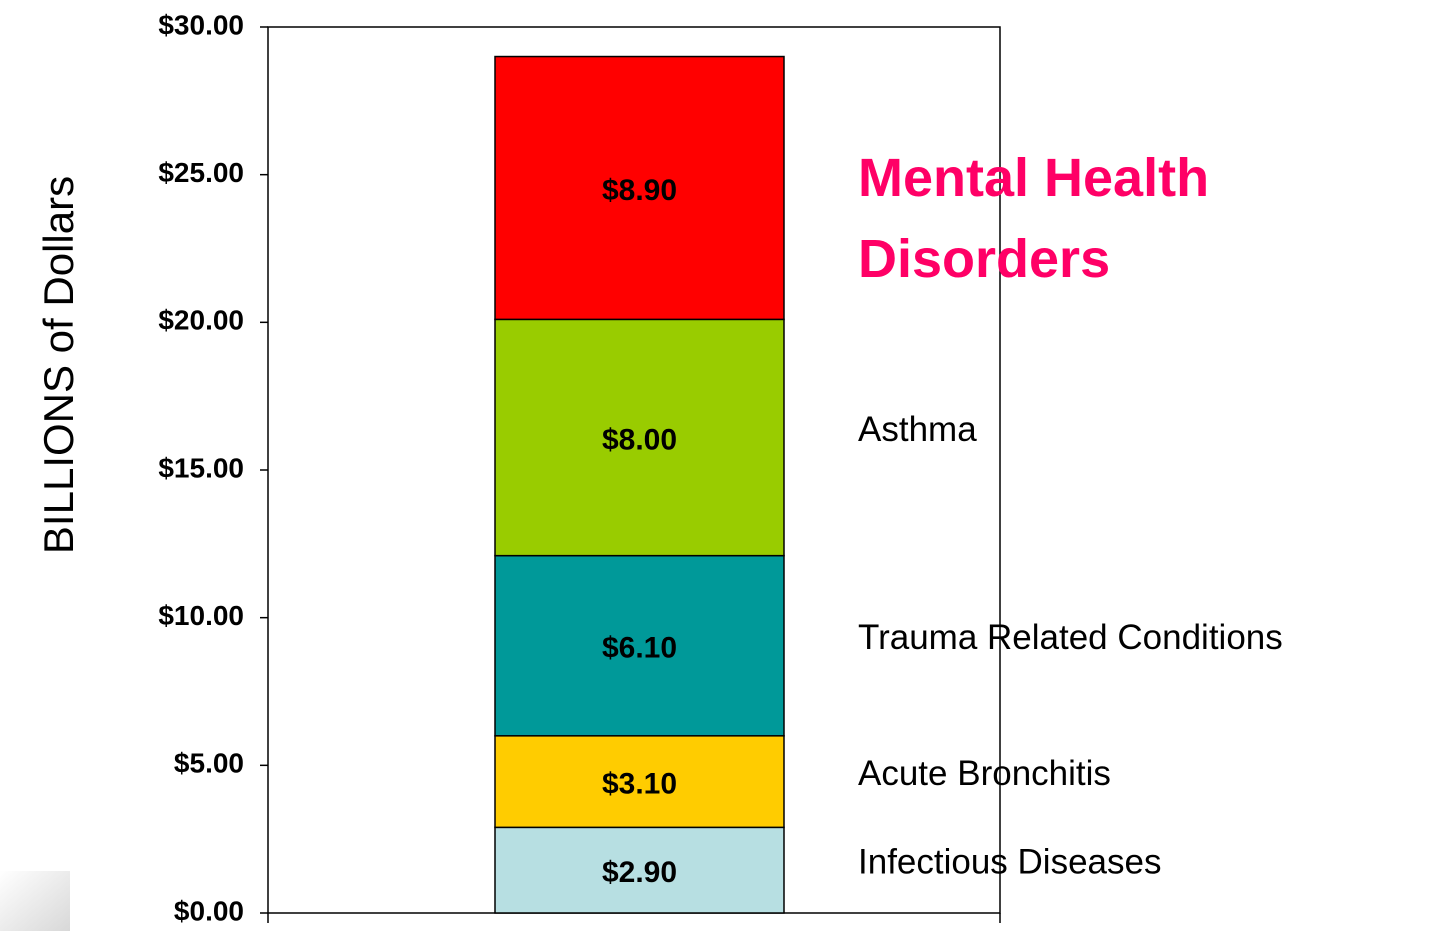 The height and width of the screenshot is (931, 1450). What do you see at coordinates (209, 910) in the screenshot?
I see `y-tick-label: $0.00` at bounding box center [209, 910].